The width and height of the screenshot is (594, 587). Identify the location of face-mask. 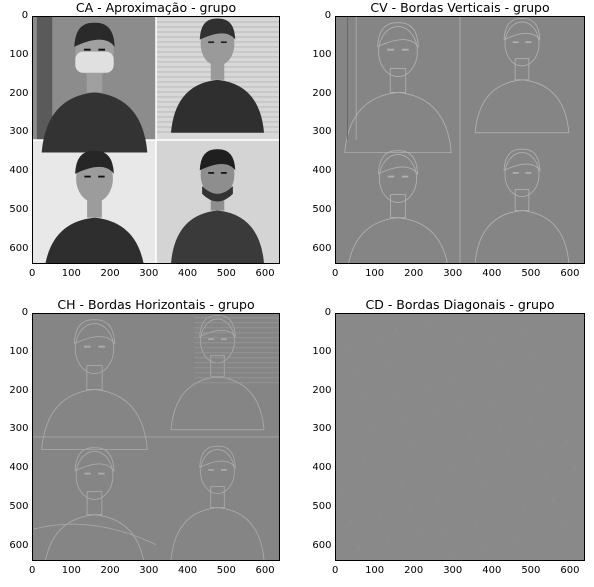
(94, 62).